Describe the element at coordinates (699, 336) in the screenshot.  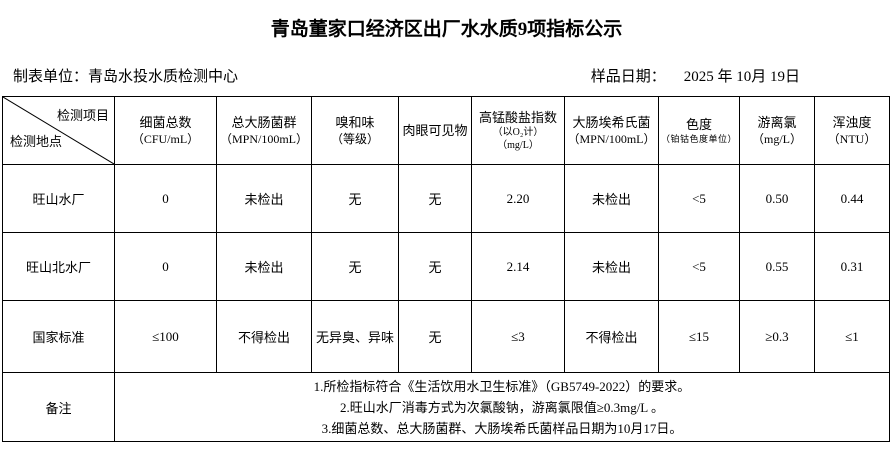
I see `value-cell: ≤15` at that location.